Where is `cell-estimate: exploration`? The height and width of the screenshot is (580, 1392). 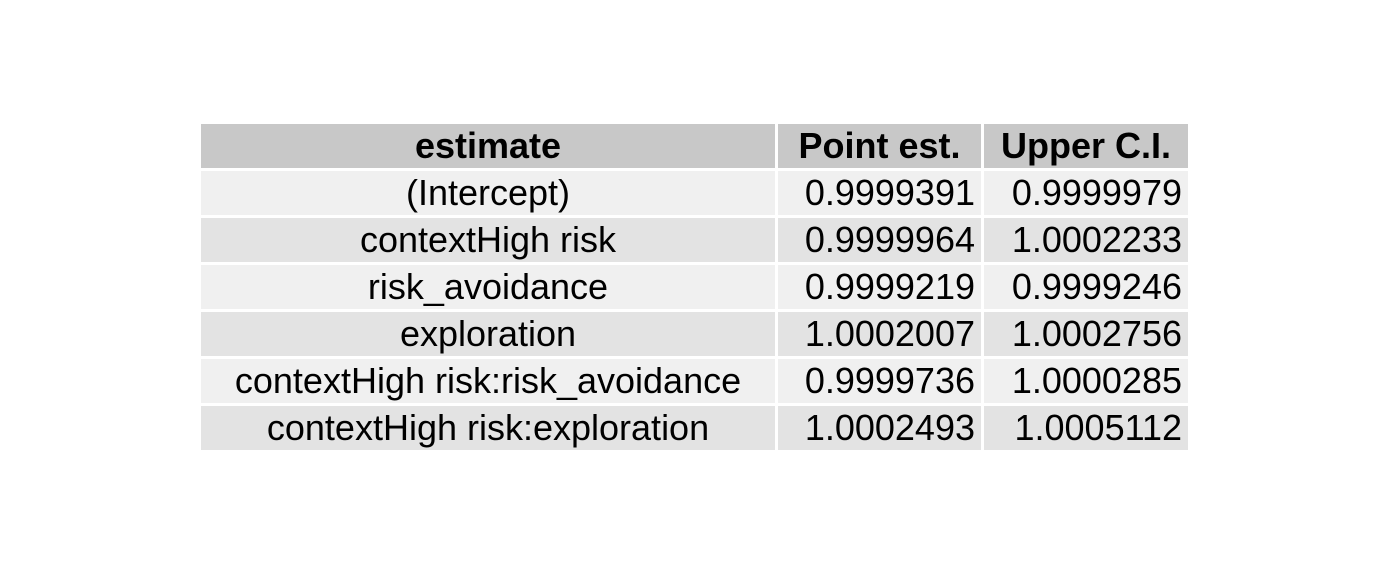
cell-estimate: exploration is located at coordinates (488, 334).